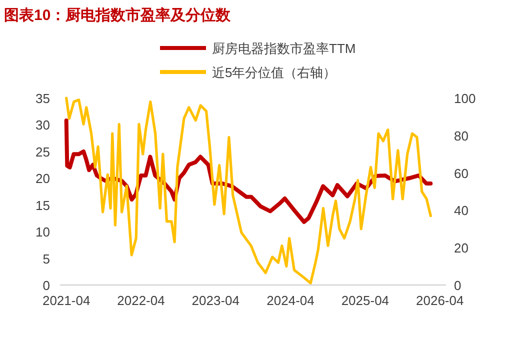 The height and width of the screenshot is (361, 506). I want to click on y-tick-label: 5, so click(46, 258).